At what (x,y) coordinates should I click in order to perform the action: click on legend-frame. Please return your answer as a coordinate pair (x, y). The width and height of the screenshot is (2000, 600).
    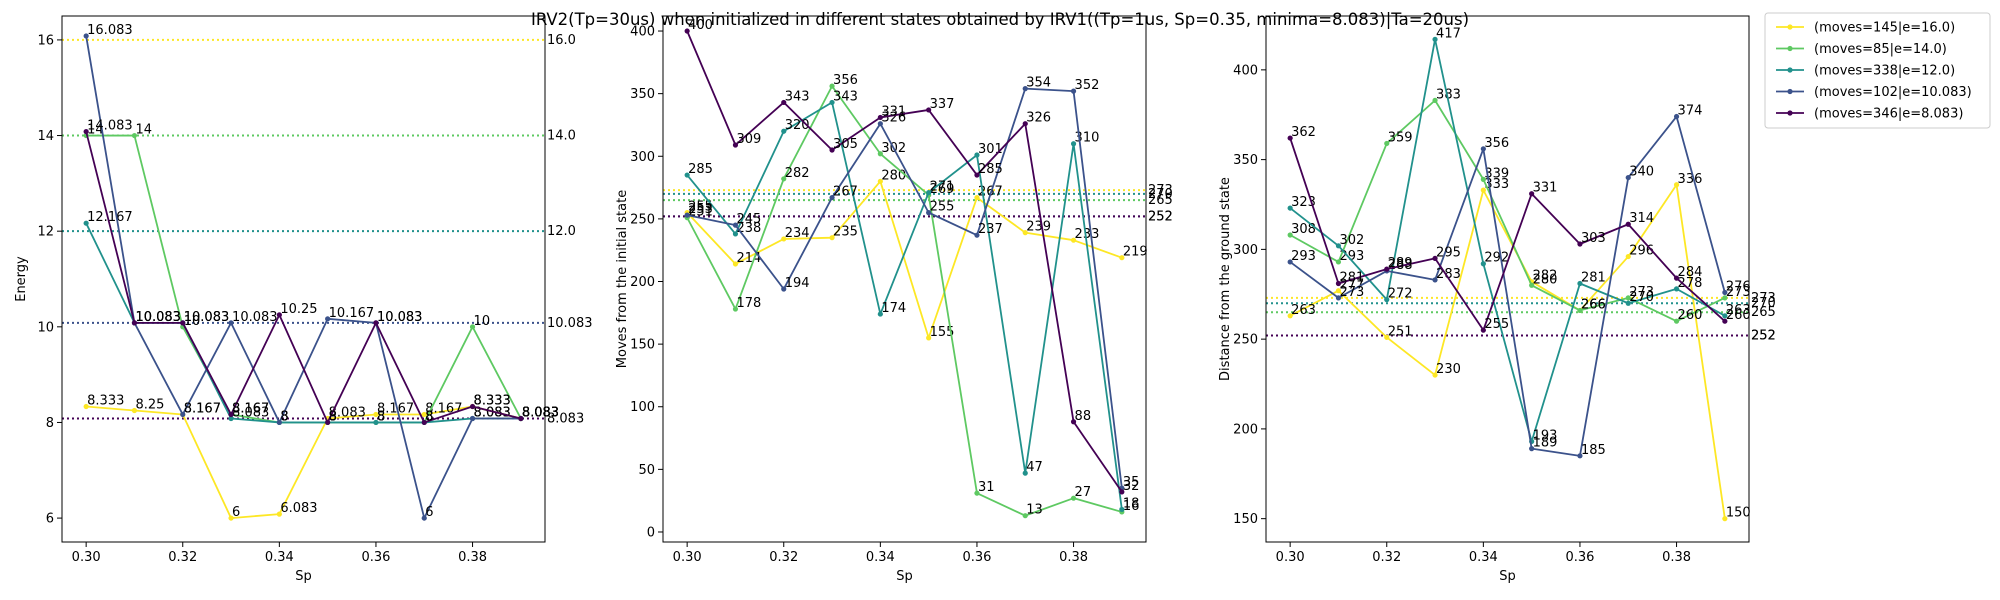
    Looking at the image, I should click on (1877, 70).